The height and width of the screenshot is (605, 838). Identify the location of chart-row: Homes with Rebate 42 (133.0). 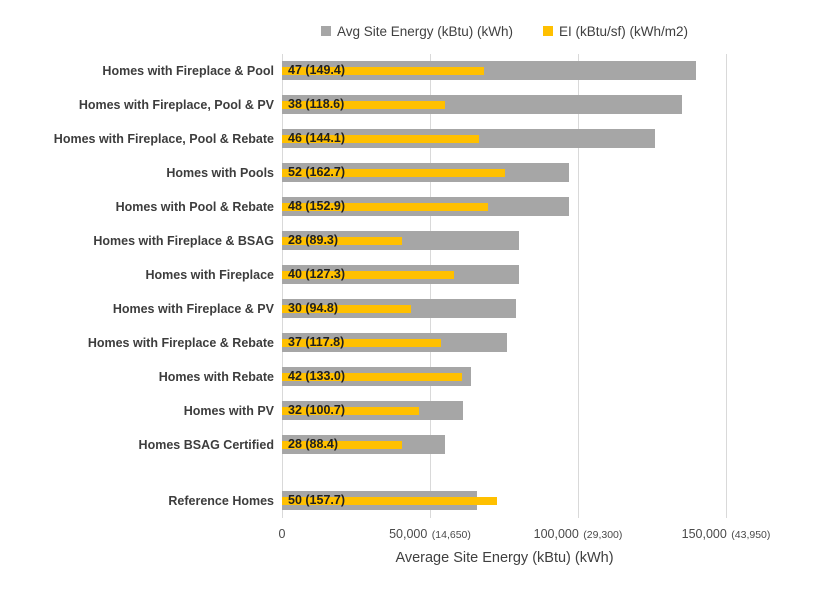
(419, 377).